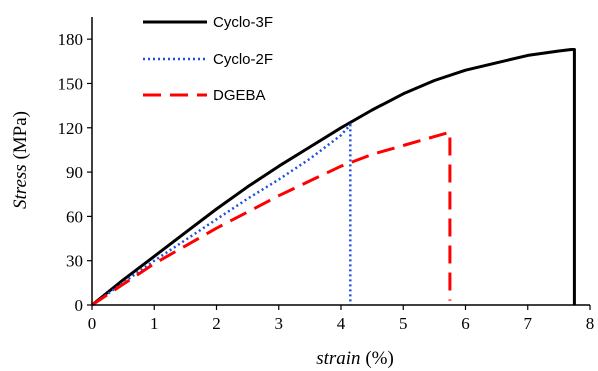 This screenshot has width=598, height=371. Describe the element at coordinates (74, 261) in the screenshot. I see `y-tick-label: 30` at that location.